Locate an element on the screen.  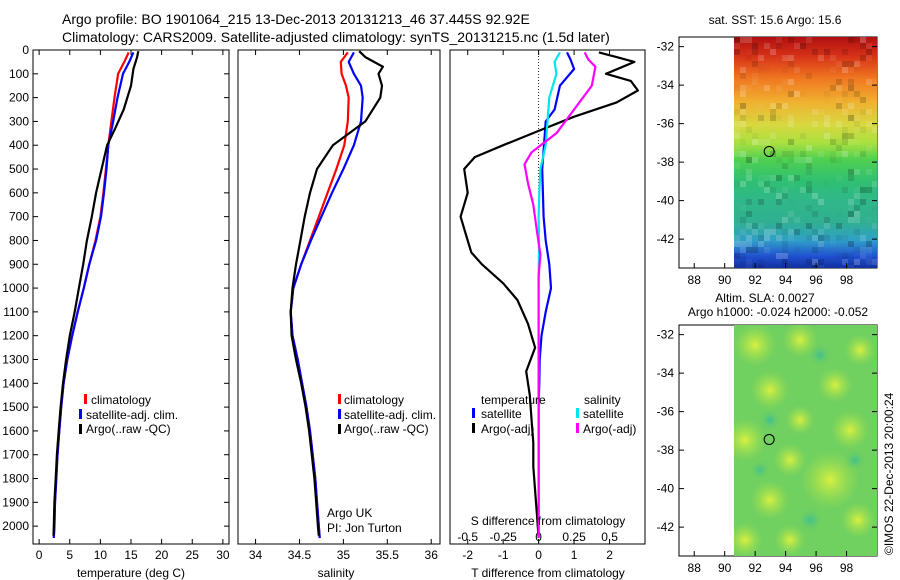
x-tick-label: -2 is located at coordinates (467, 555).